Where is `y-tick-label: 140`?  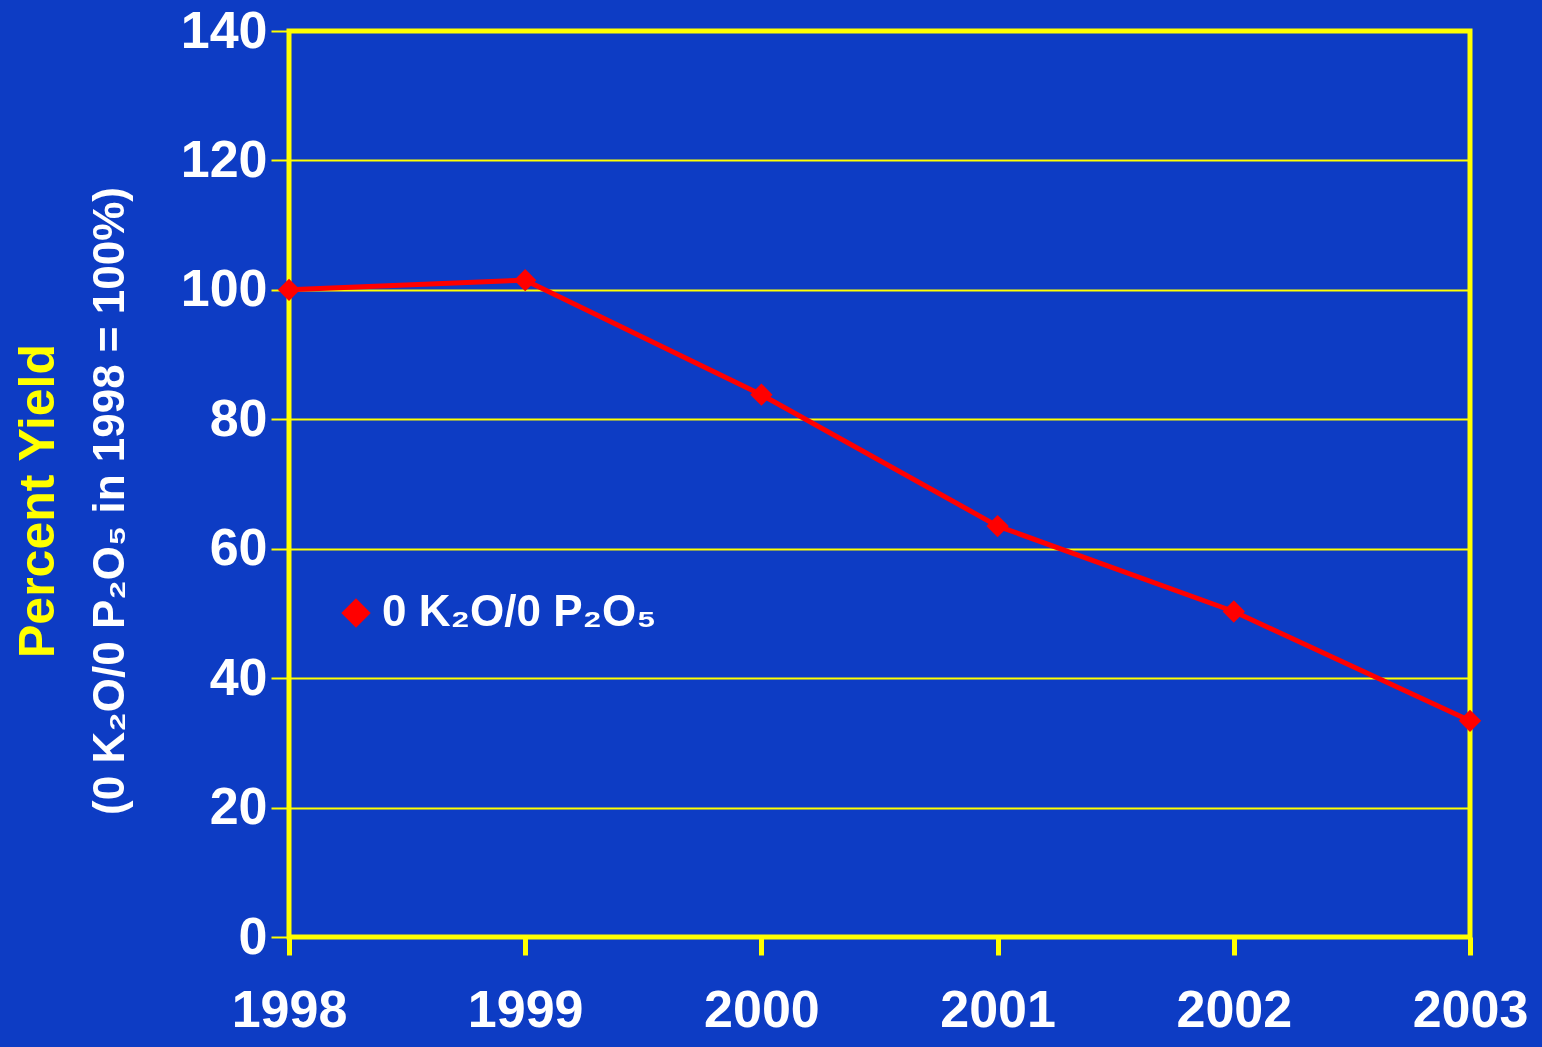
y-tick-label: 140 is located at coordinates (224, 29).